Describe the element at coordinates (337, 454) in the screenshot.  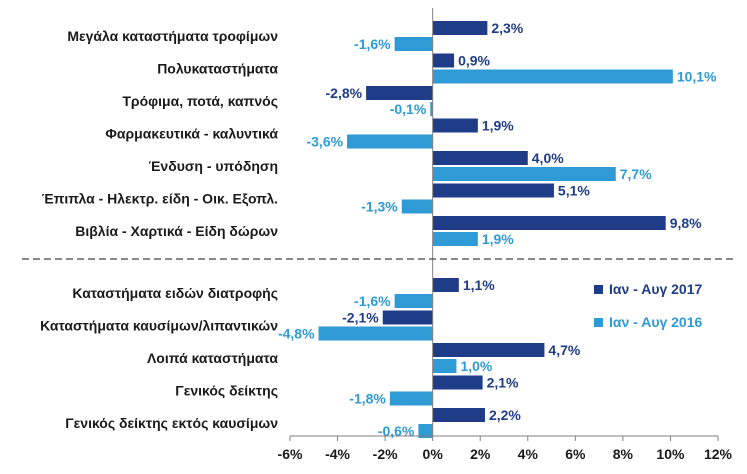
I see `x-tick-label: -4%` at that location.